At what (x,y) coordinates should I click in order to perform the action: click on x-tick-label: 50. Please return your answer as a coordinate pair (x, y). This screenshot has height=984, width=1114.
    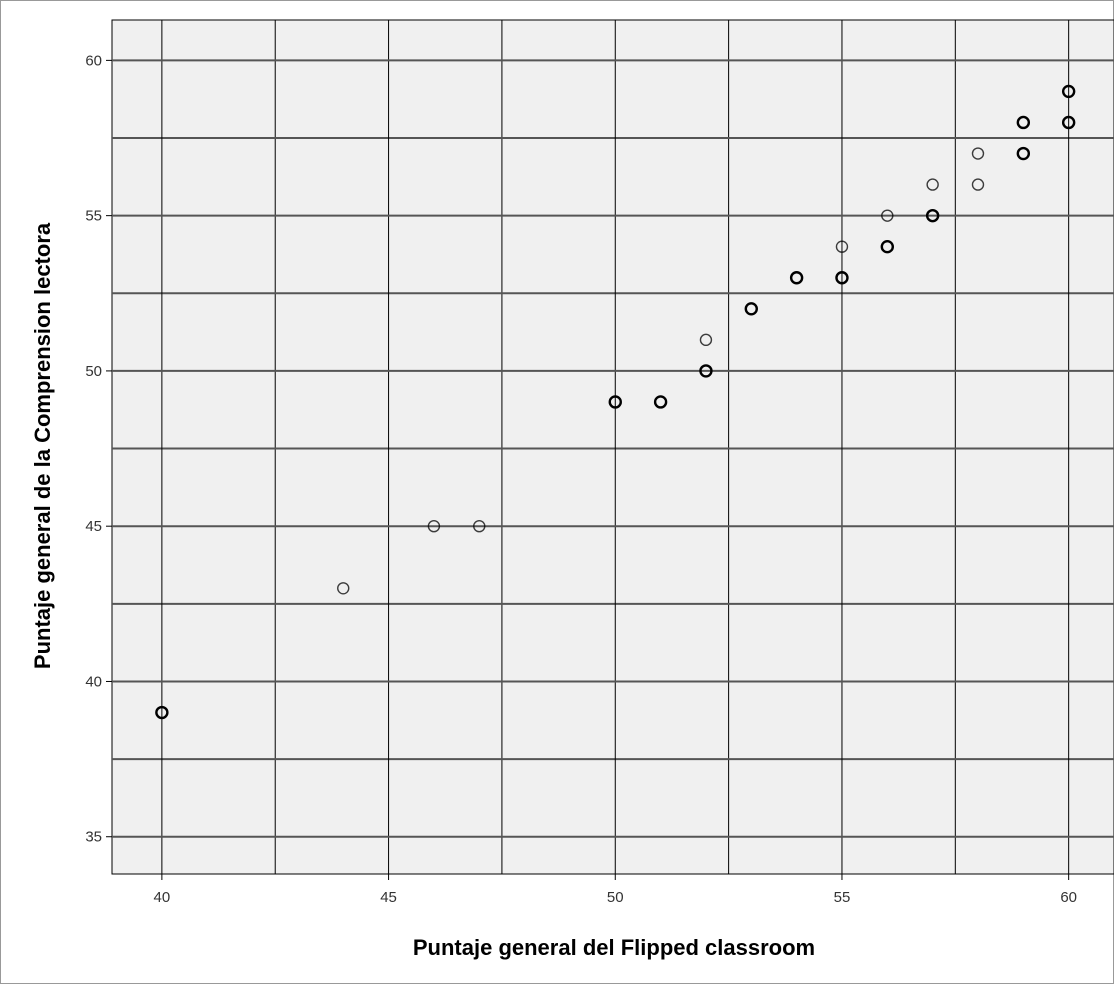
    Looking at the image, I should click on (615, 897).